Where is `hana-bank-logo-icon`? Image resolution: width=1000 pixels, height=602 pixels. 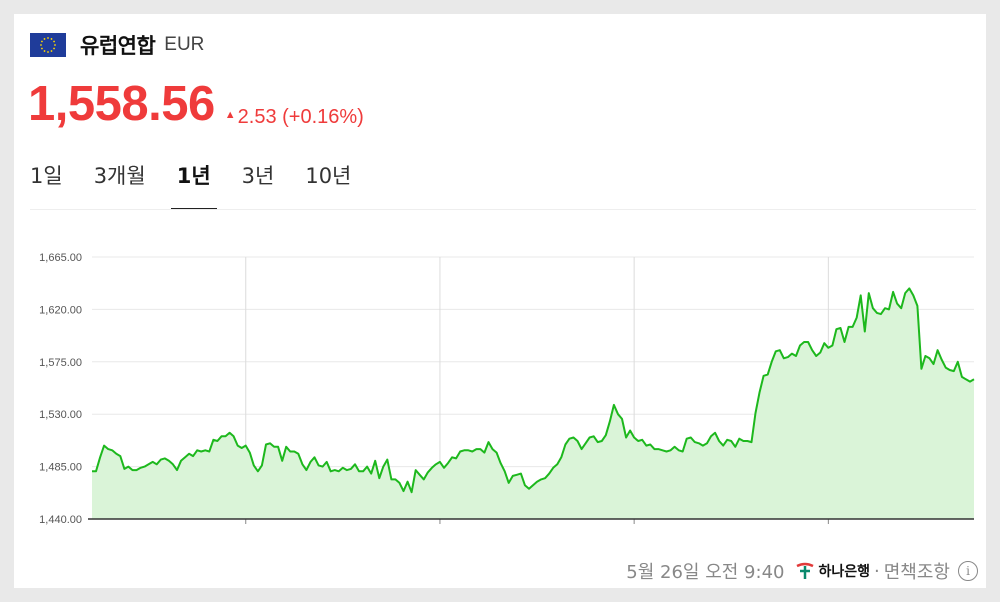
hana-bank-logo-icon is located at coordinates (805, 570).